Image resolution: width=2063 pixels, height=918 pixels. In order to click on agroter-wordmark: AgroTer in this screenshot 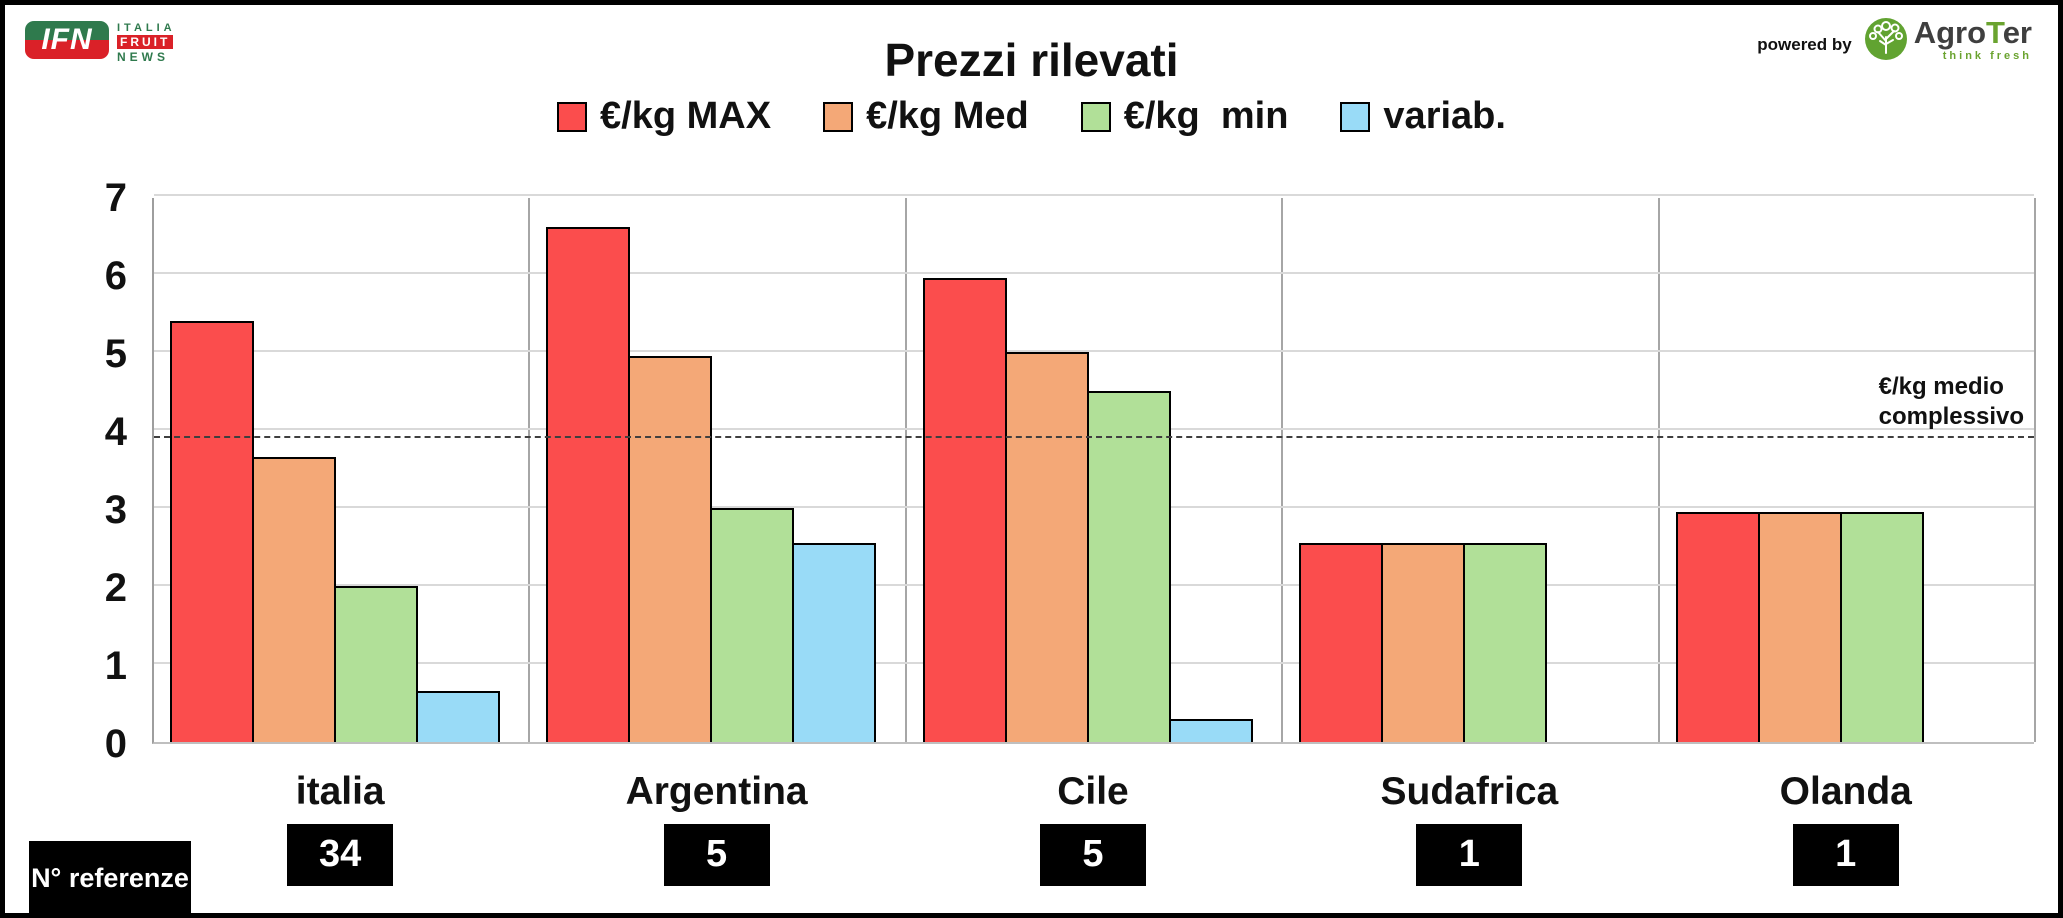, I will do `click(1972, 32)`.